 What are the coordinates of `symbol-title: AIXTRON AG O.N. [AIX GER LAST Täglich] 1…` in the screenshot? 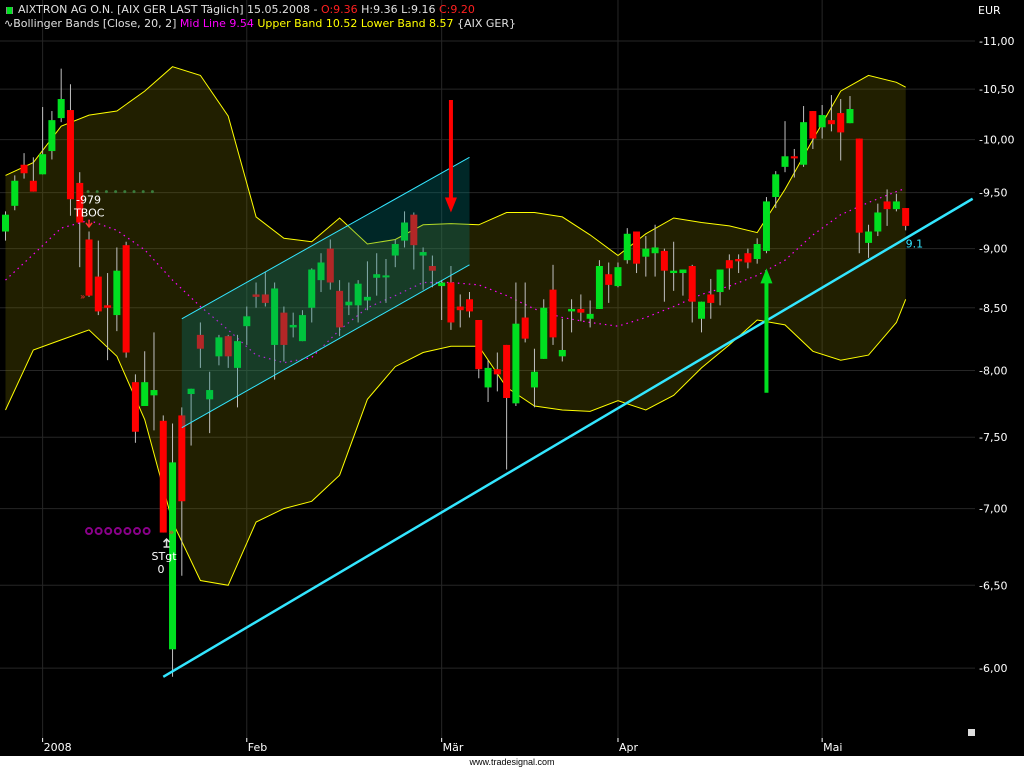 It's located at (169, 9).